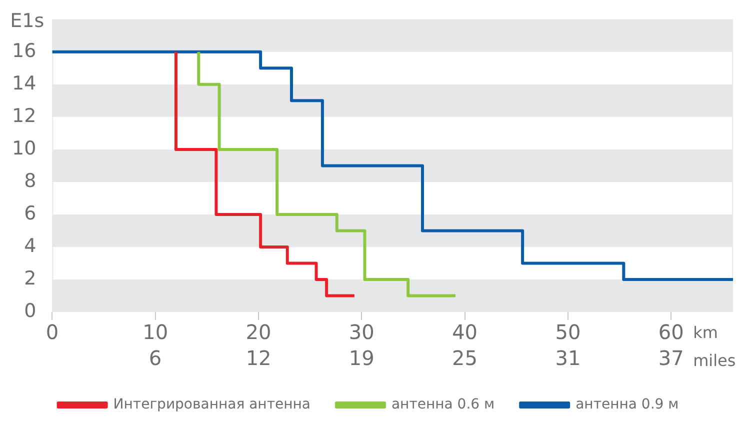  I want to click on legend-label: антенна 0.6 м, so click(443, 404).